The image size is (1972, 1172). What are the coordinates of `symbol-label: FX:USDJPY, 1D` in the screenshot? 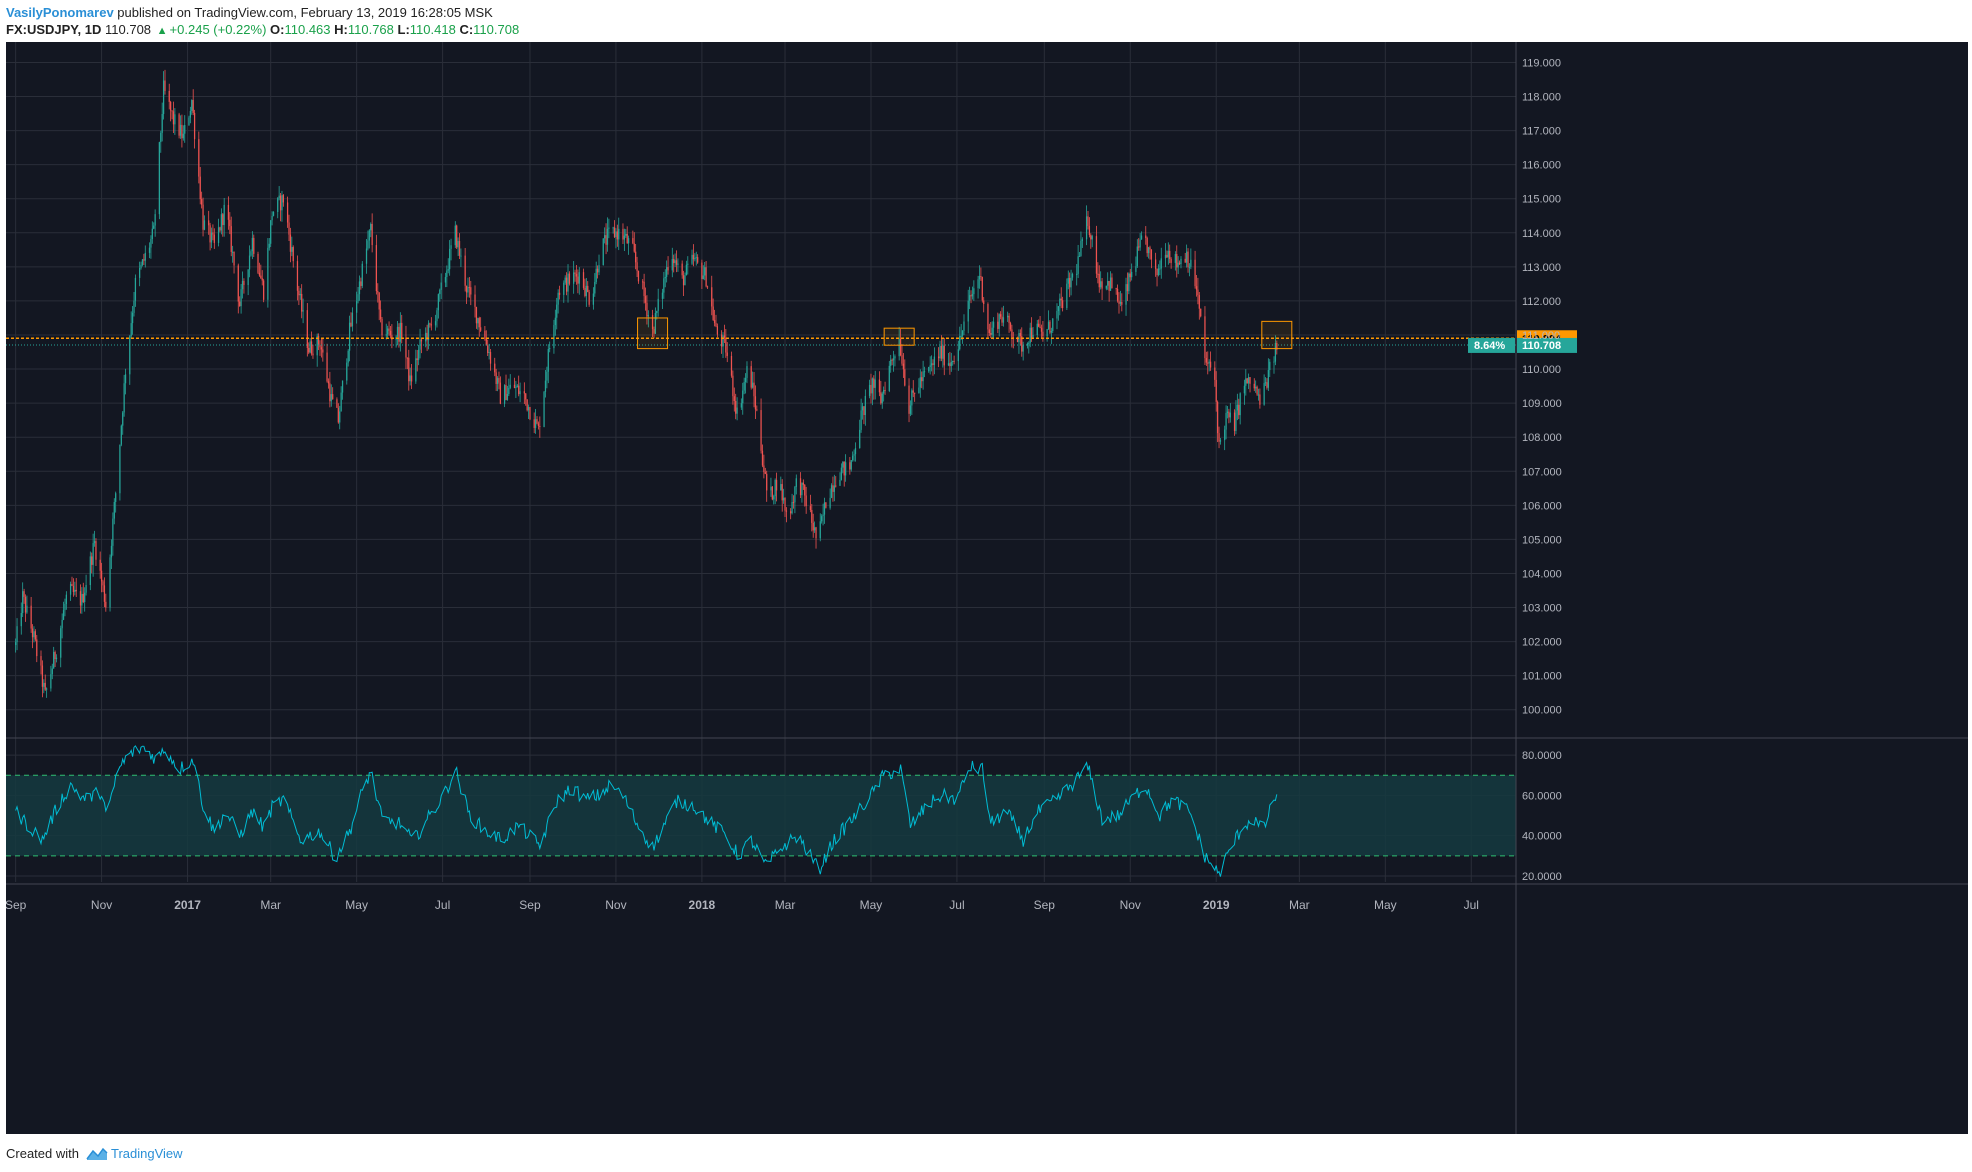 It's located at (54, 29).